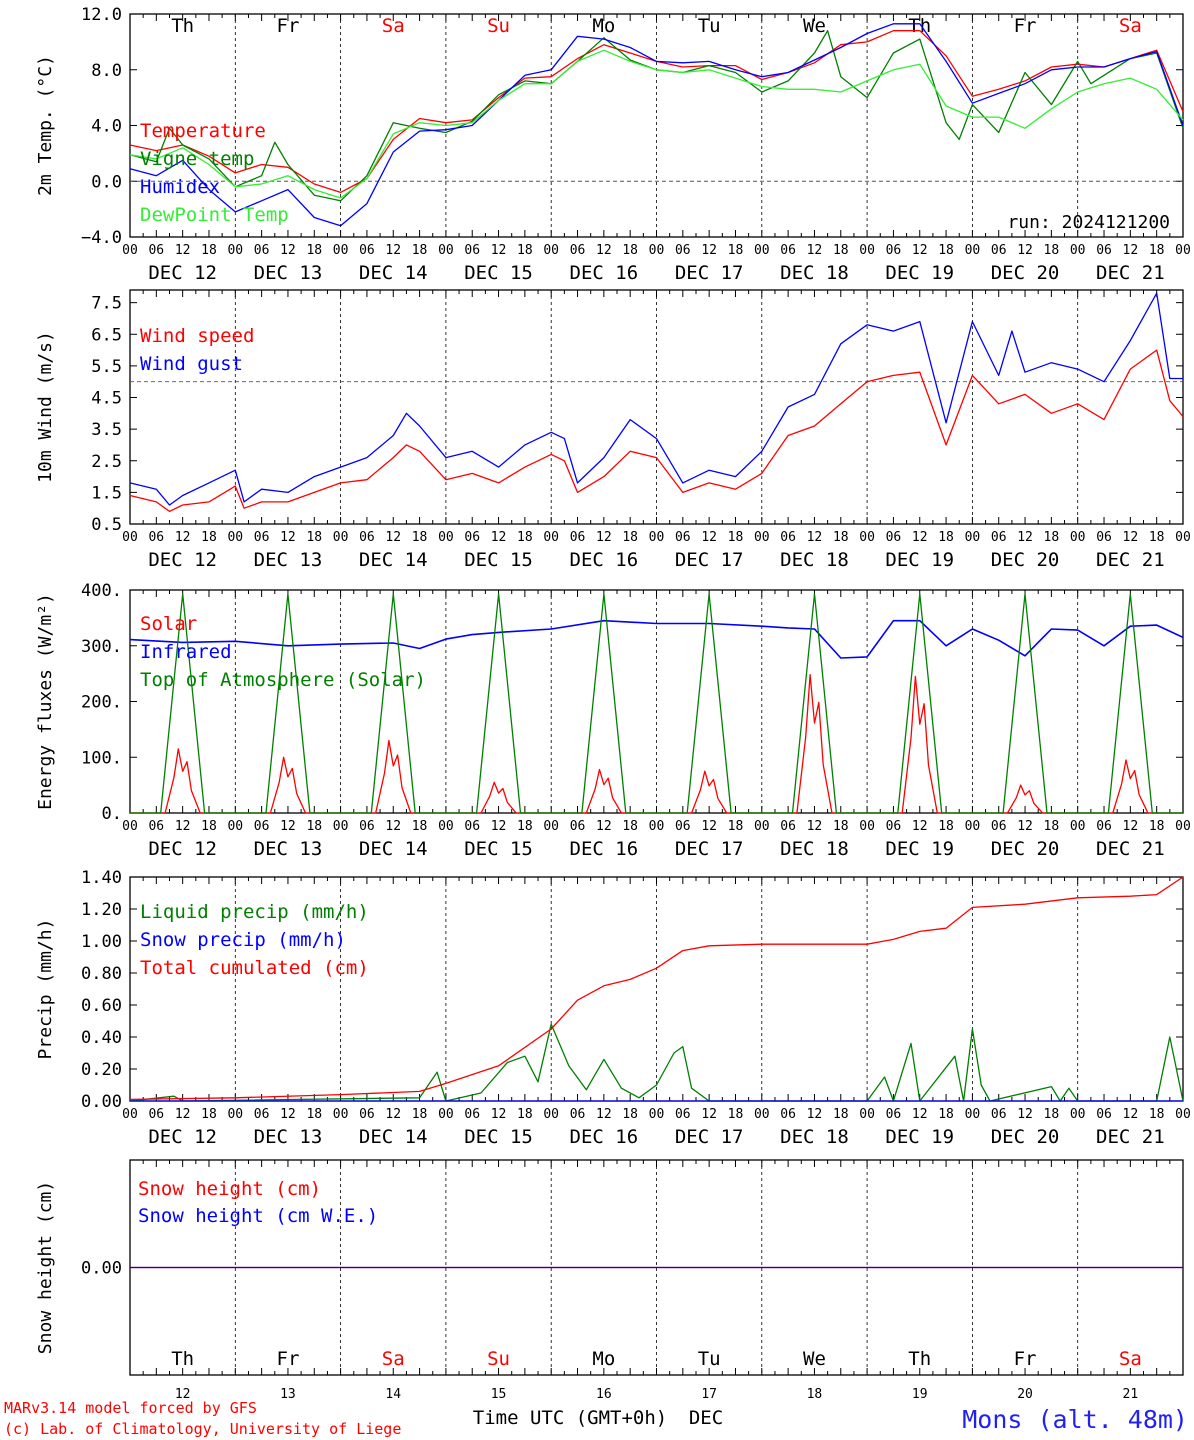  What do you see at coordinates (258, 1216) in the screenshot?
I see `legend-entry: Snow height (cm W.E.)` at bounding box center [258, 1216].